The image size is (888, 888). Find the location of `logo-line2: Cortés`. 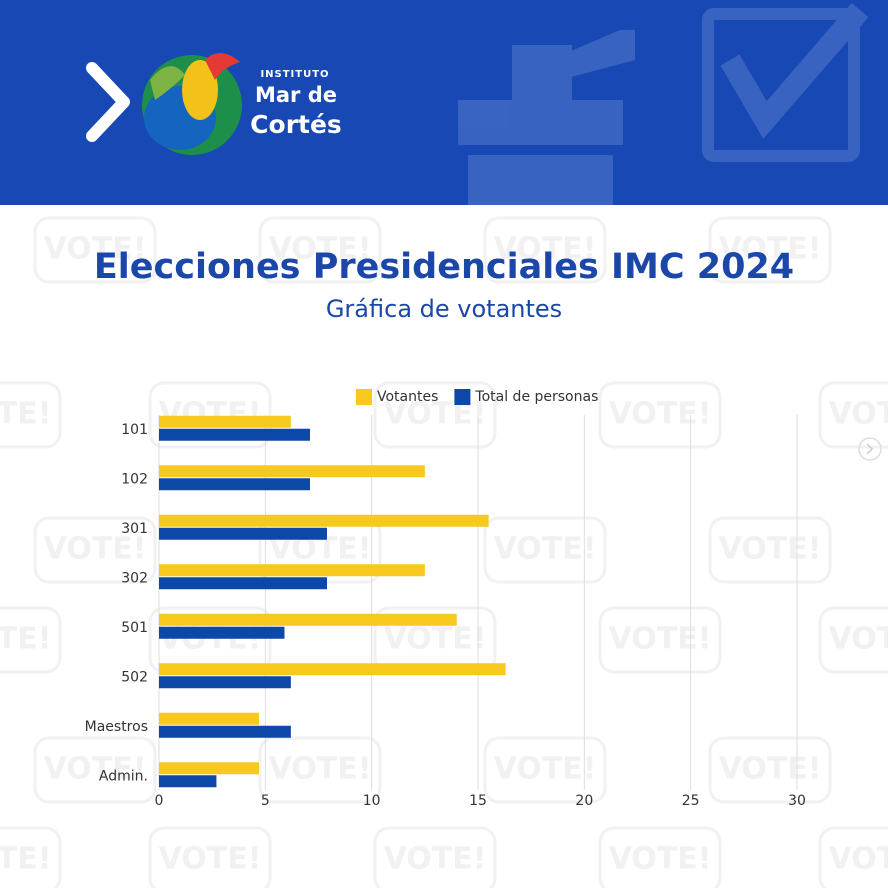

logo-line2: Cortés is located at coordinates (296, 124).